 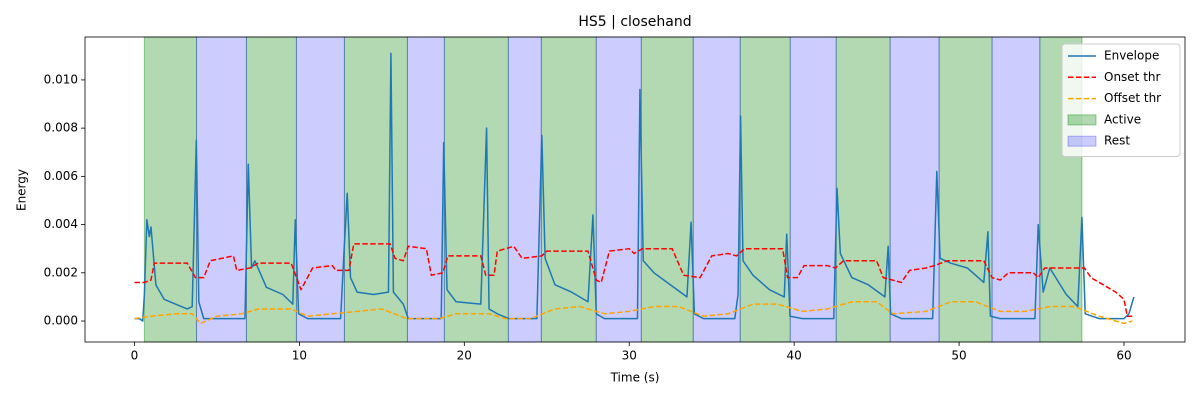 What do you see at coordinates (61, 272) in the screenshot?
I see `y-tick-label: 0.002` at bounding box center [61, 272].